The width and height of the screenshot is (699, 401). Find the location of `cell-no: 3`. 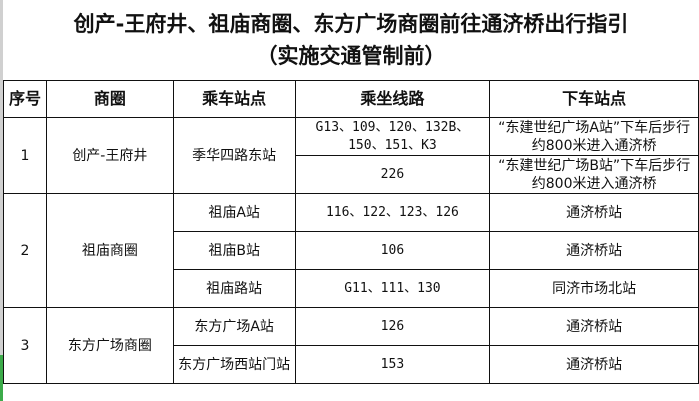

cell-no: 3 is located at coordinates (25, 345).